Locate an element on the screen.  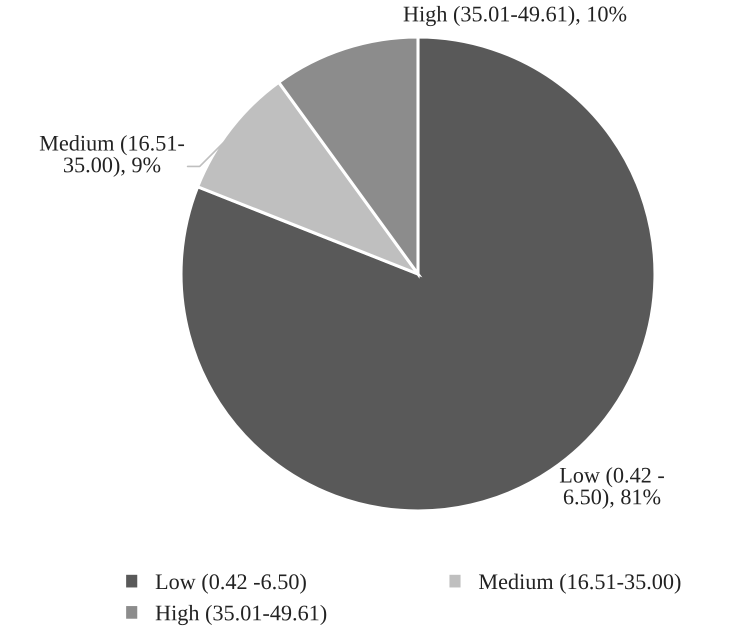
data-label: High (35.01-49.61), 10% is located at coordinates (515, 16).